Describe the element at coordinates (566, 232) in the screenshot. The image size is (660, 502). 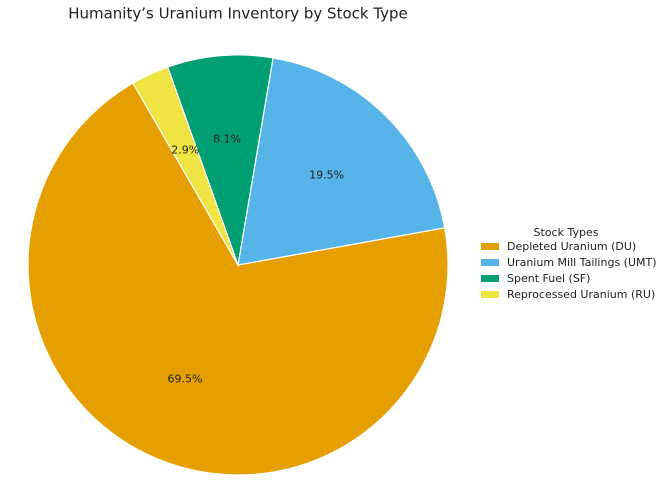
I see `legend-title: Stock Types` at that location.